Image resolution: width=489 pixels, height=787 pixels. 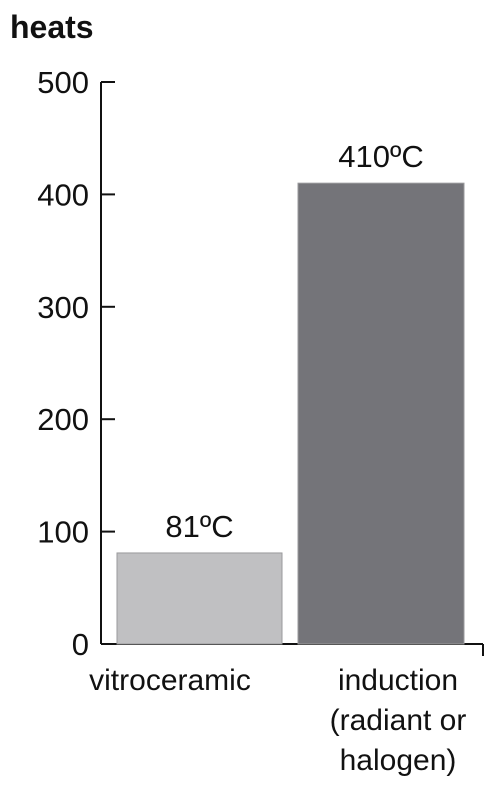 What do you see at coordinates (398, 760) in the screenshot?
I see `category-label: halogen)` at bounding box center [398, 760].